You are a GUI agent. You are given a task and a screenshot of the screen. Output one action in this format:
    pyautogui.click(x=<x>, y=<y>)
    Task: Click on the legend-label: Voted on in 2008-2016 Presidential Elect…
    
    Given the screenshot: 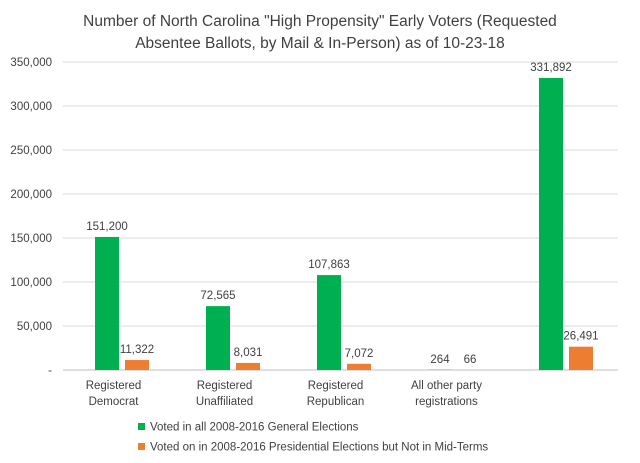 What is the action you would take?
    pyautogui.click(x=319, y=448)
    